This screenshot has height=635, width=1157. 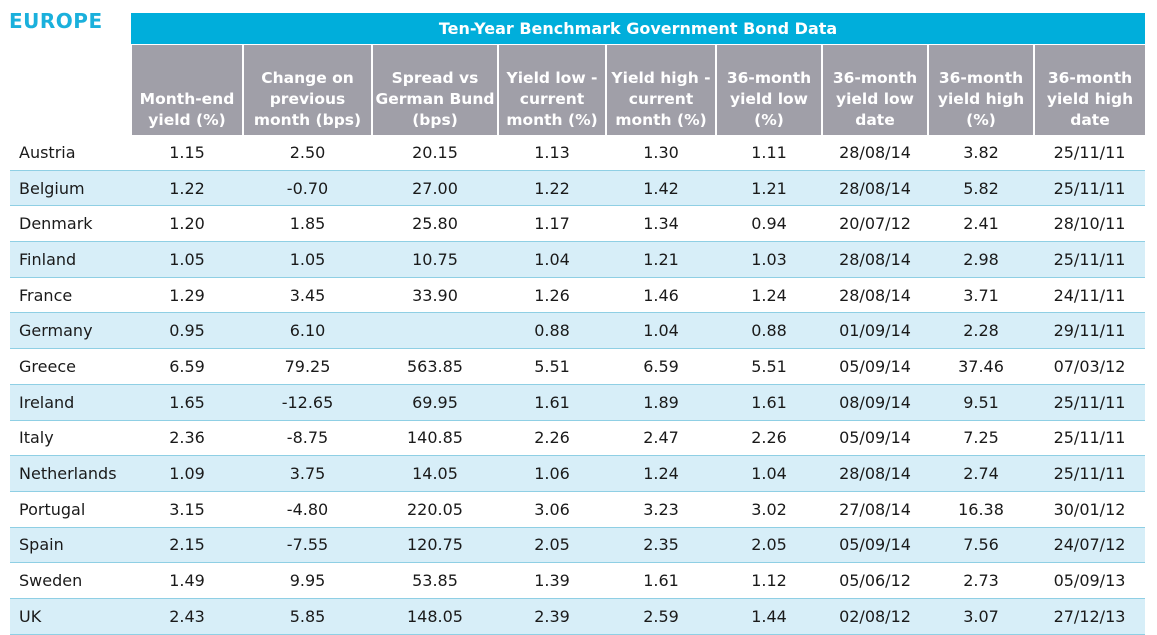 What do you see at coordinates (661, 580) in the screenshot?
I see `yield-high-current-cell: 1.61` at bounding box center [661, 580].